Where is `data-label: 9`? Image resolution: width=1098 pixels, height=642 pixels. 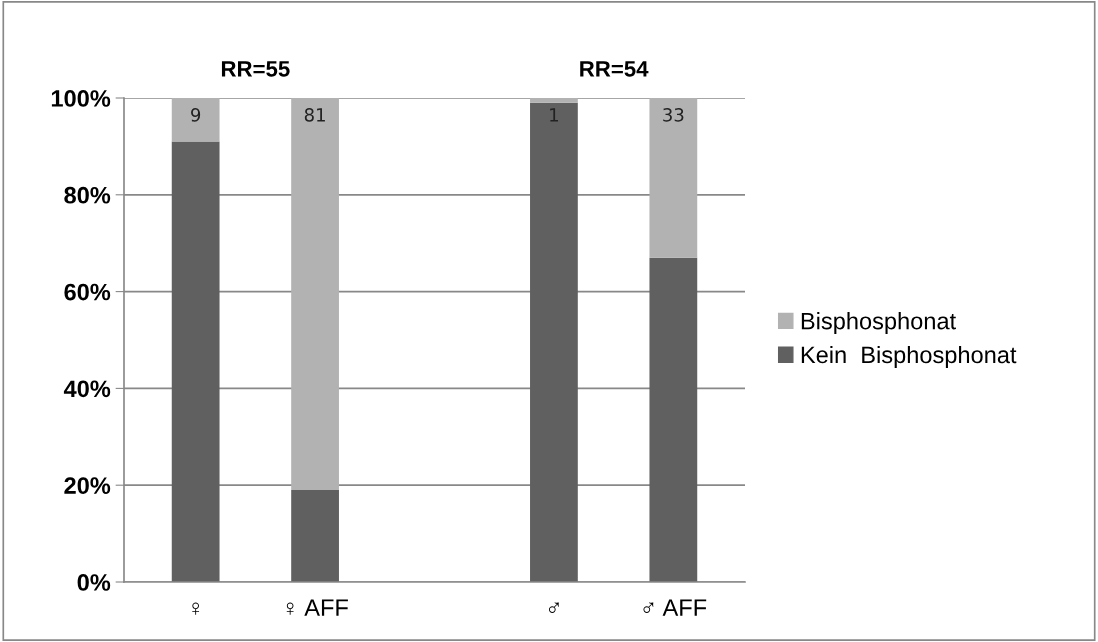 data-label: 9 is located at coordinates (196, 115).